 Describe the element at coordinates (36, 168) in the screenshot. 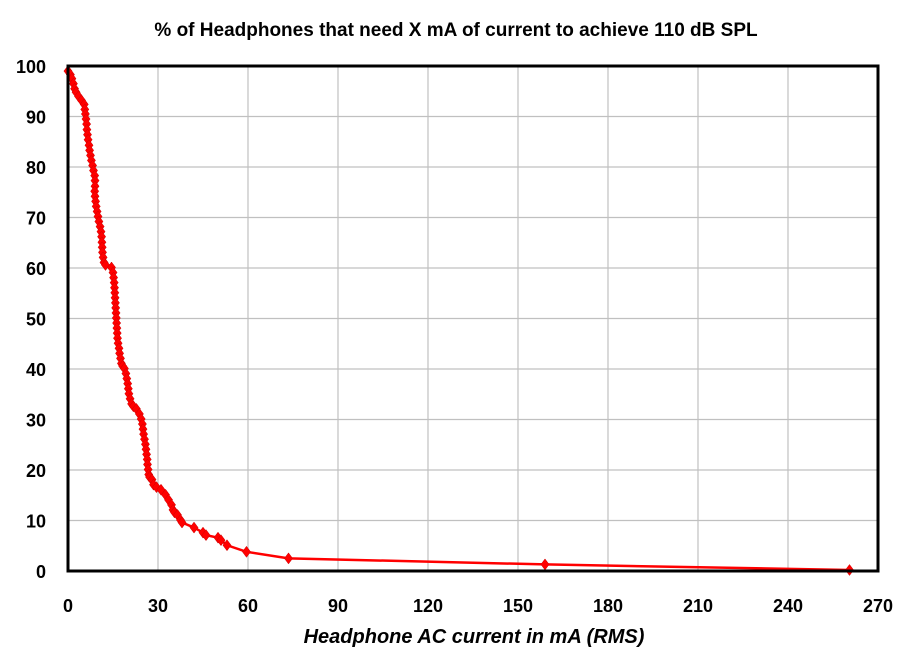

I see `y-tick-label: 80` at that location.